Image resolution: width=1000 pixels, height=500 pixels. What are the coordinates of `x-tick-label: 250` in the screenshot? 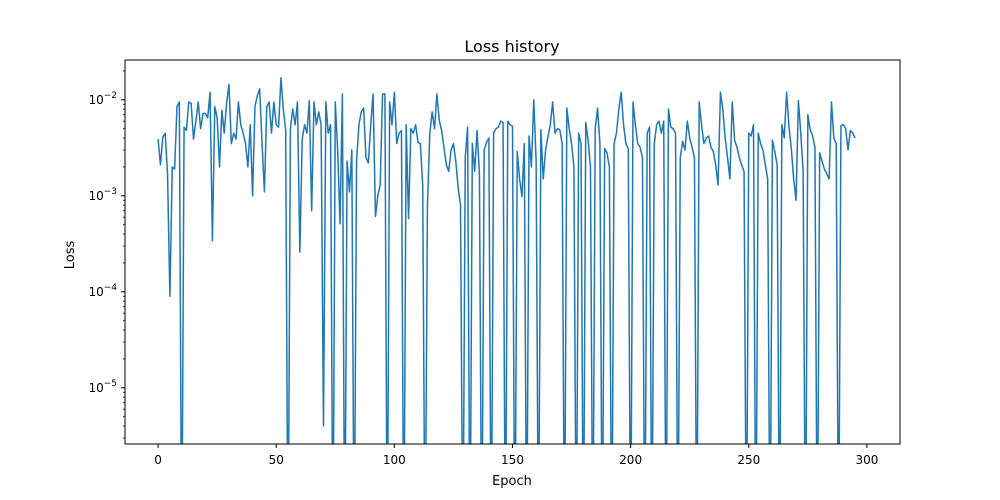 It's located at (748, 460).